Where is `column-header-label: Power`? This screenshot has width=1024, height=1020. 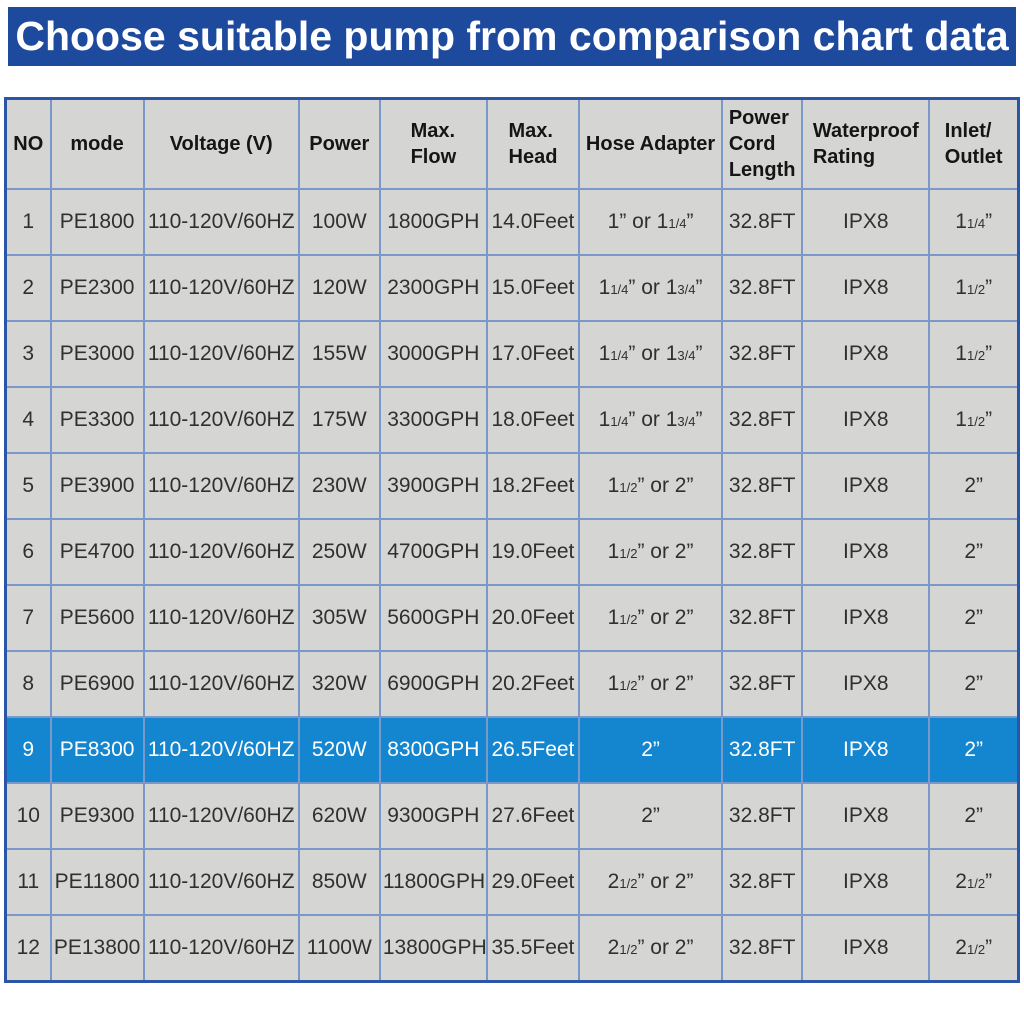
column-header-label: Power is located at coordinates (339, 144).